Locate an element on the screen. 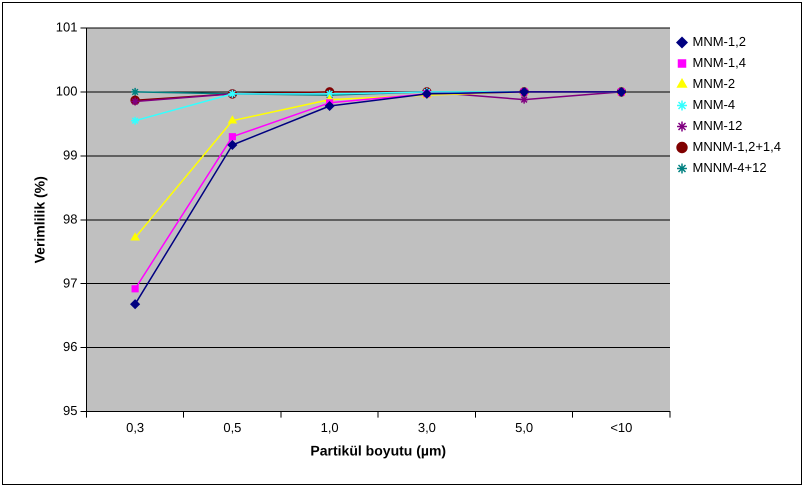 This screenshot has width=804, height=487. legend-label: MNNM-1,2+1,4 is located at coordinates (736, 146).